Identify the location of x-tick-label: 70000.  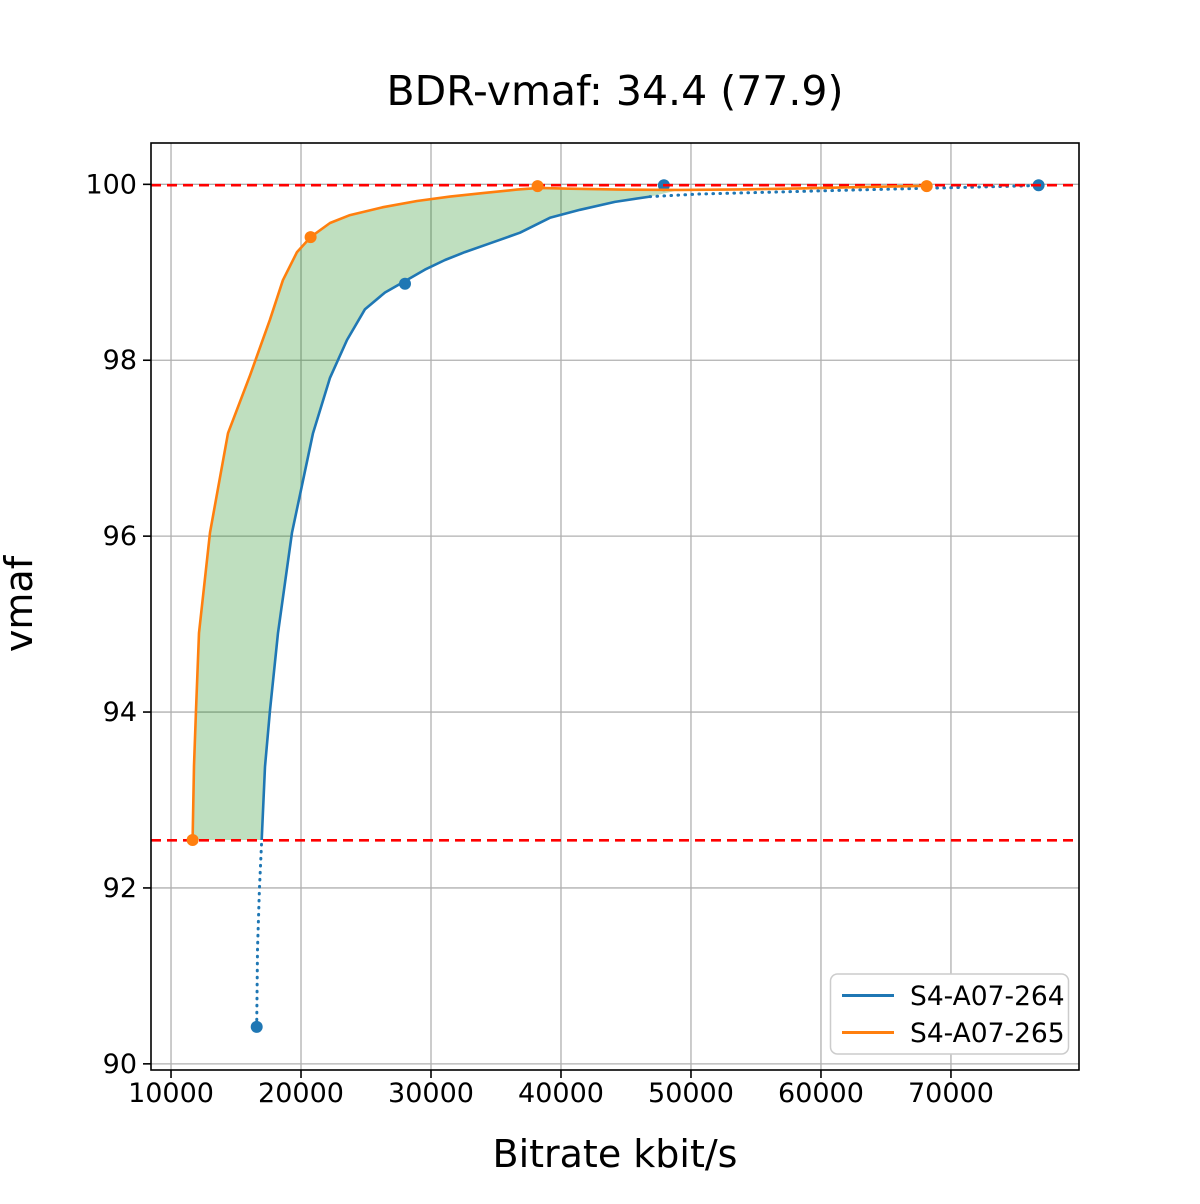
(951, 1093).